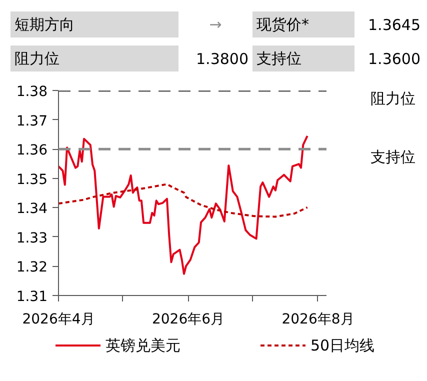  Describe the element at coordinates (32, 268) in the screenshot. I see `y-tick-label: 1.32` at that location.